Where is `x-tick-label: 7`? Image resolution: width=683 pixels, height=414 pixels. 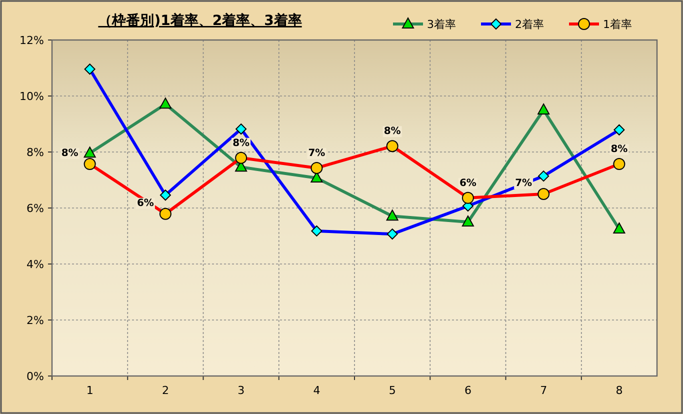 x-tick-label: 7 is located at coordinates (544, 390).